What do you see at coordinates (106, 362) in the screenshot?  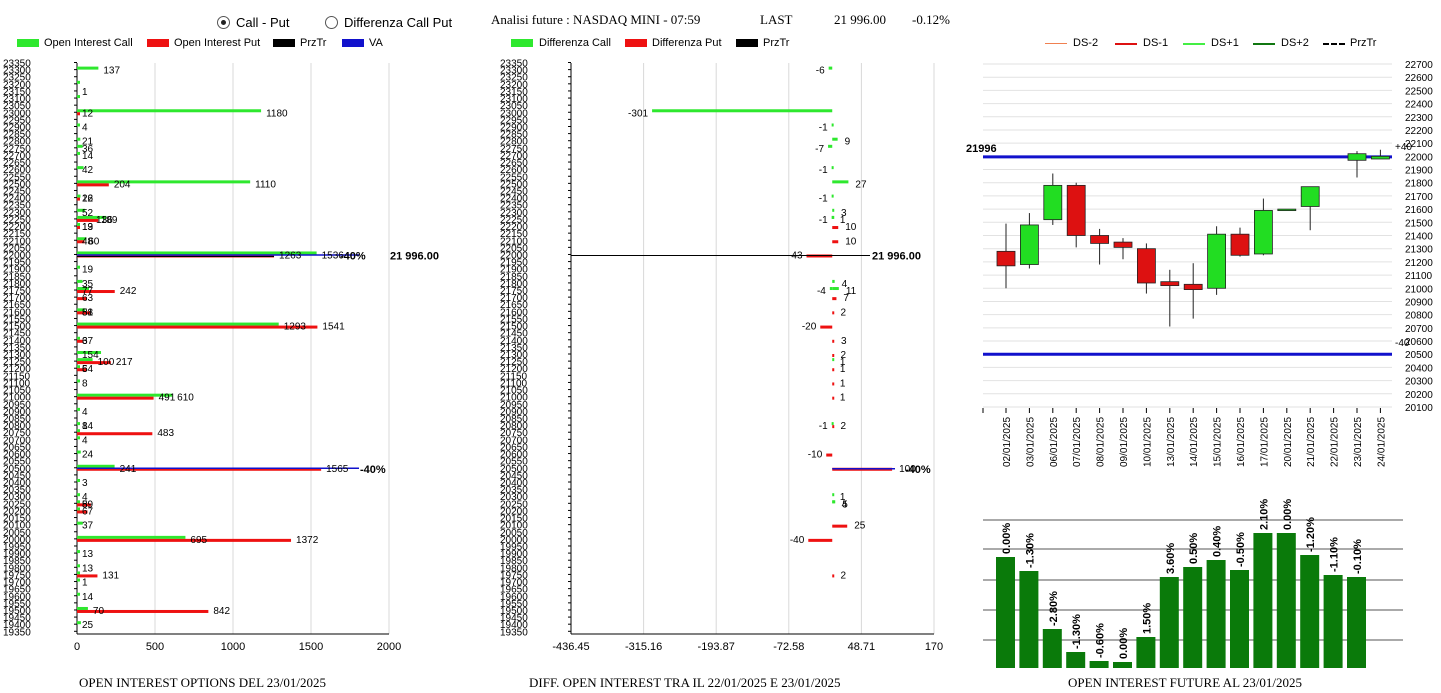 I see `oi-data-label: 100` at bounding box center [106, 362].